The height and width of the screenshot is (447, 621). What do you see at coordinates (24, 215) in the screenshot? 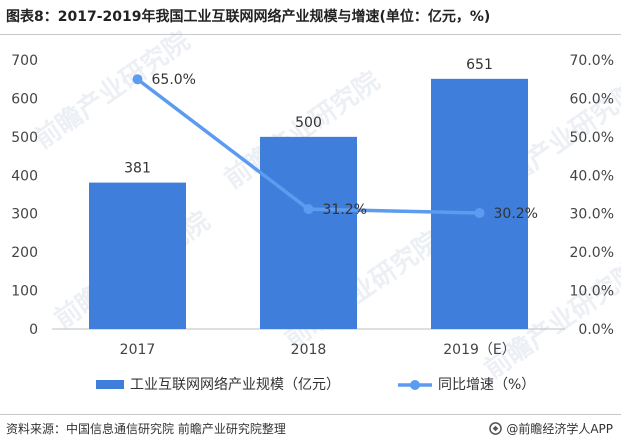
I see `y-left-tick-label: 300` at bounding box center [24, 215].